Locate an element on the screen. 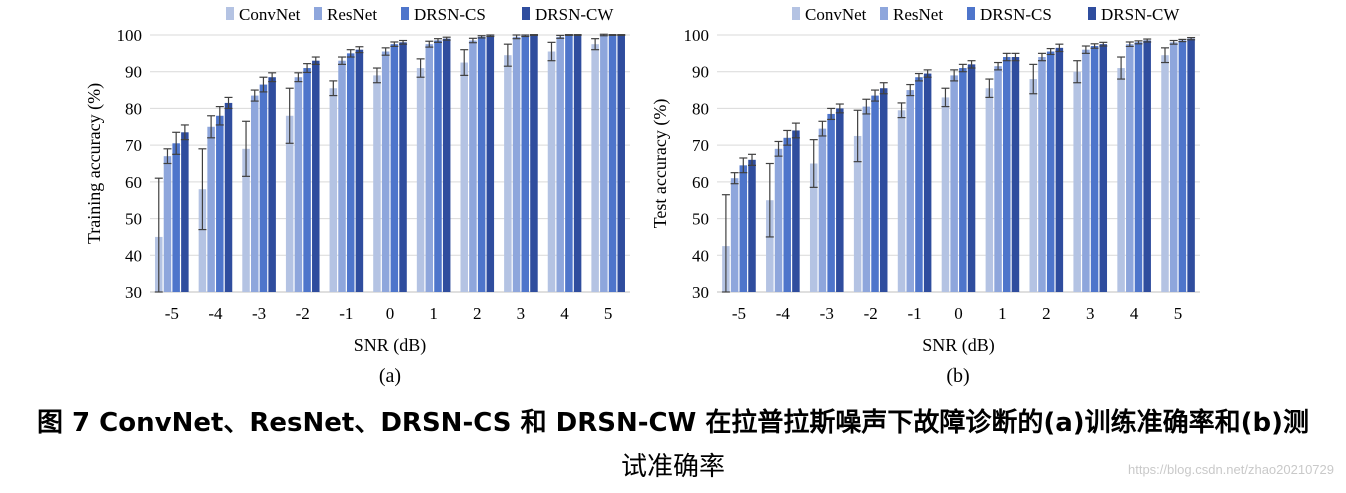 The width and height of the screenshot is (1346, 493). y-tick-label: 60 is located at coordinates (700, 182).